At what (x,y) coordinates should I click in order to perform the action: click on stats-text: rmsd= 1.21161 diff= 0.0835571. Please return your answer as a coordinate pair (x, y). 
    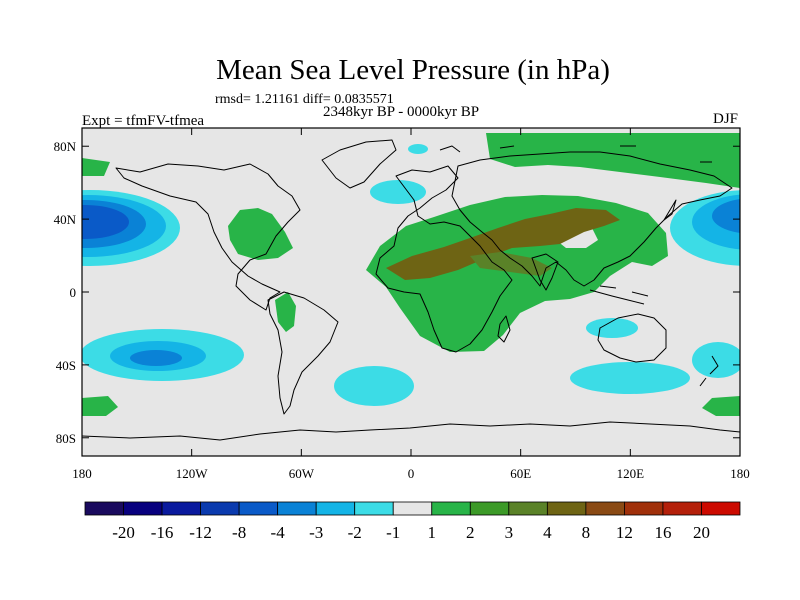
    Looking at the image, I should click on (304, 99).